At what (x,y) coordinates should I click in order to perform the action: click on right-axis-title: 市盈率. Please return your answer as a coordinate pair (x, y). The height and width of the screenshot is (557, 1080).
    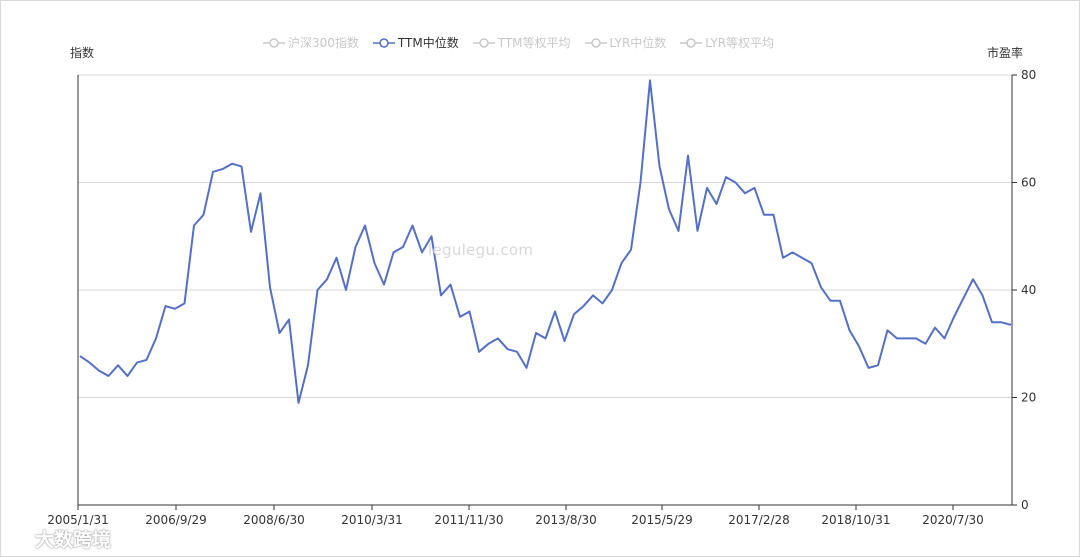
    Looking at the image, I should click on (1005, 53).